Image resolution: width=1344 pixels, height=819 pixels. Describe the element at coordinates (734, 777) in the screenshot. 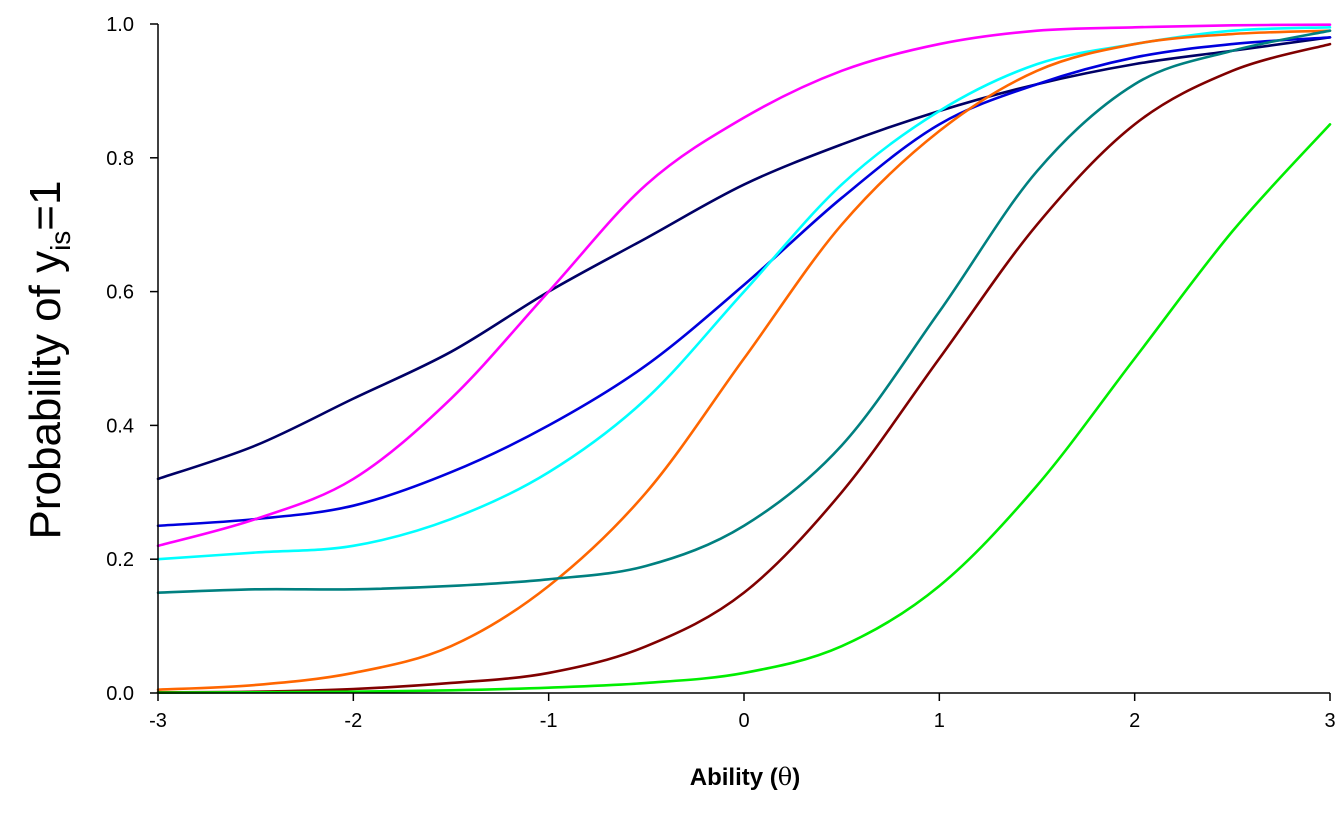

I see `x-axis-label-main: Ability (` at that location.